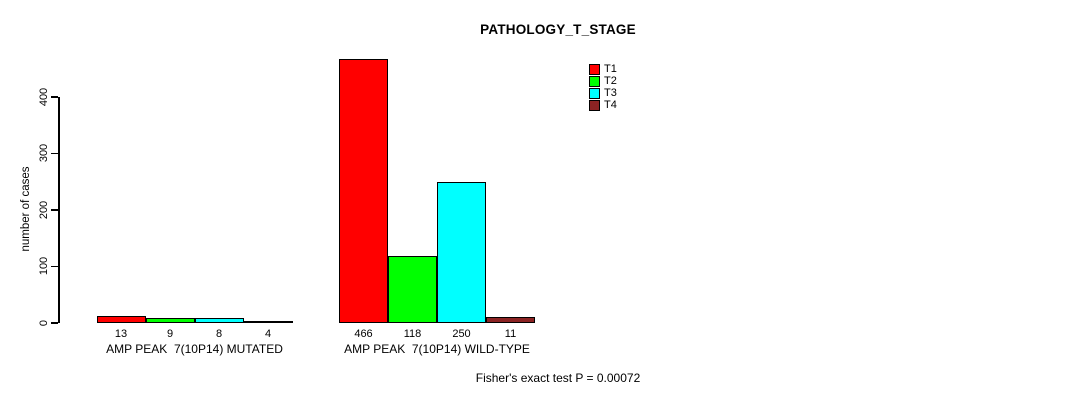 This screenshot has width=1090, height=400. What do you see at coordinates (44, 153) in the screenshot?
I see `y-tick-label: 300` at bounding box center [44, 153].